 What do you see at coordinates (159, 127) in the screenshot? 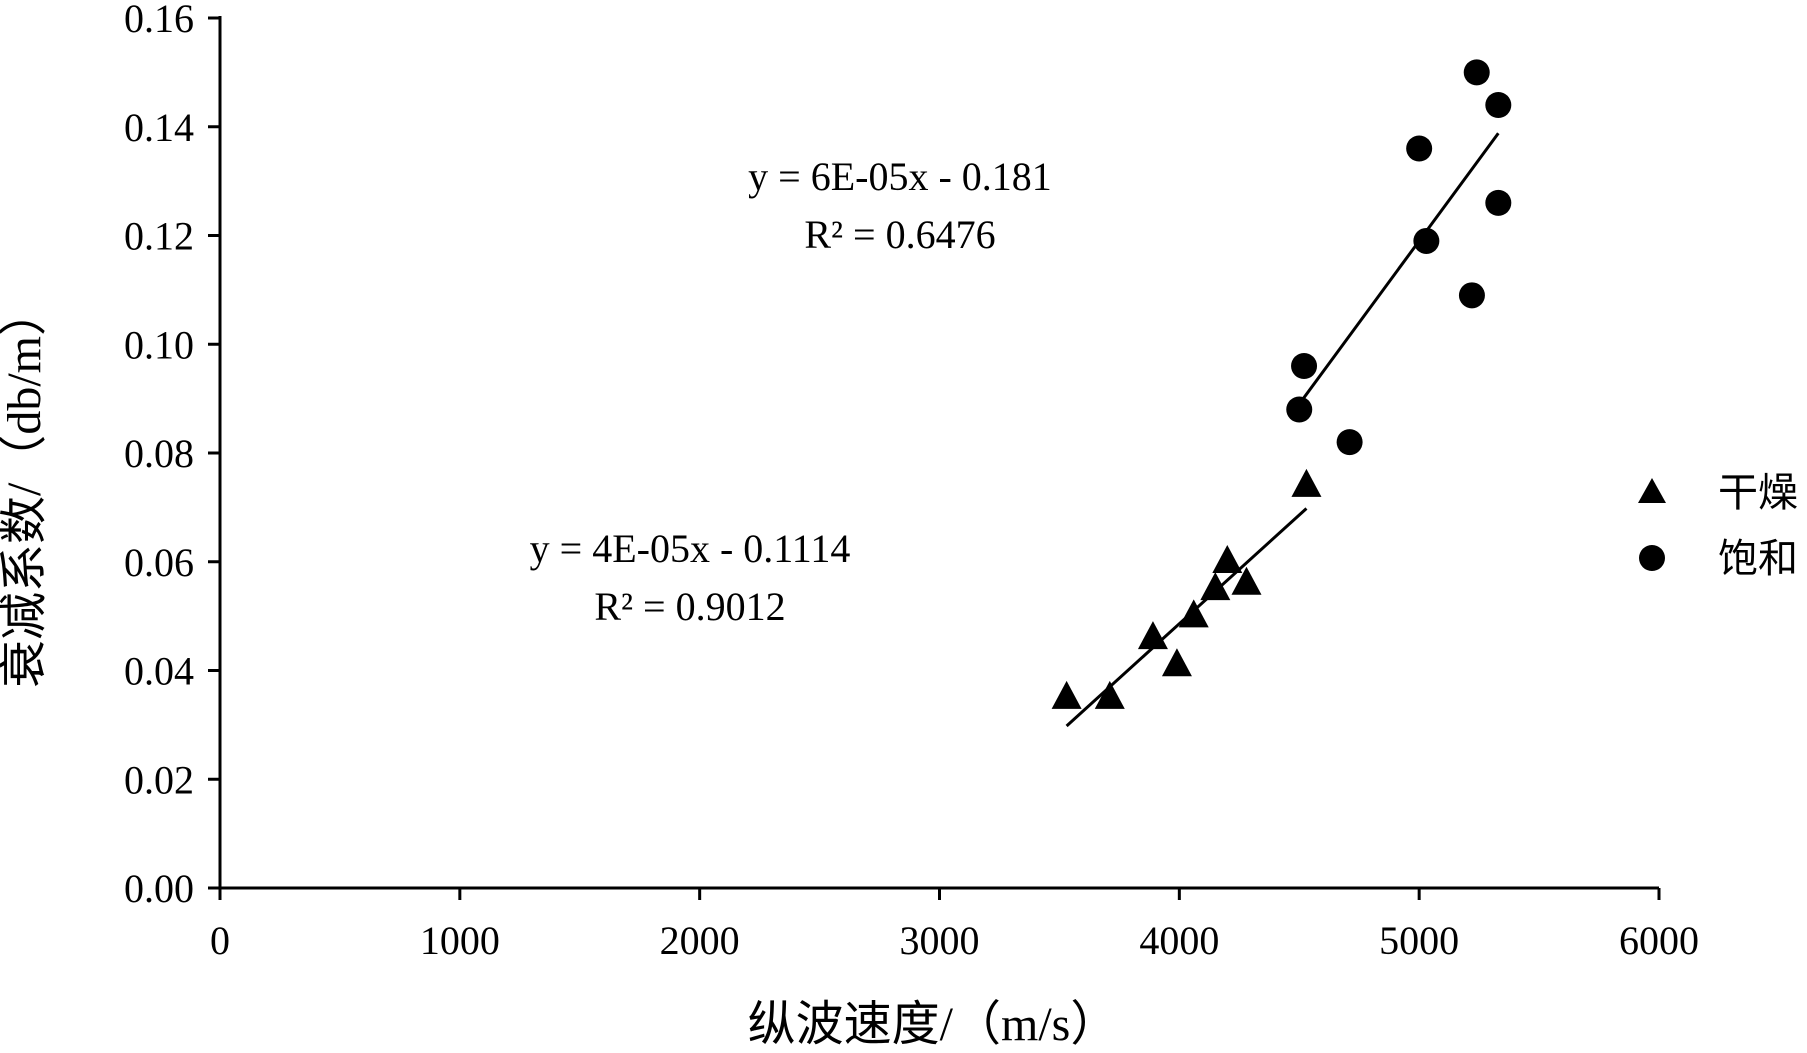
I see `y-tick-label: 0.14` at bounding box center [159, 127].